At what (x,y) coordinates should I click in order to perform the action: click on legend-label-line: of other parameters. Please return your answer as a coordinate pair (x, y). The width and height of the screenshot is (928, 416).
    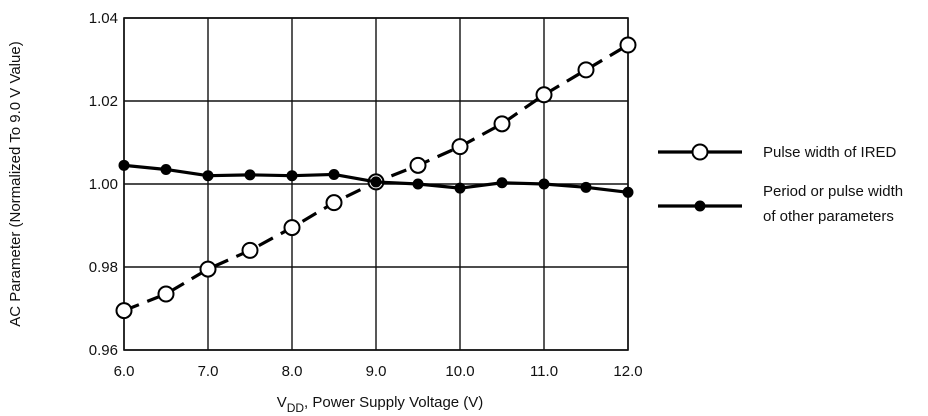
    Looking at the image, I should click on (828, 216).